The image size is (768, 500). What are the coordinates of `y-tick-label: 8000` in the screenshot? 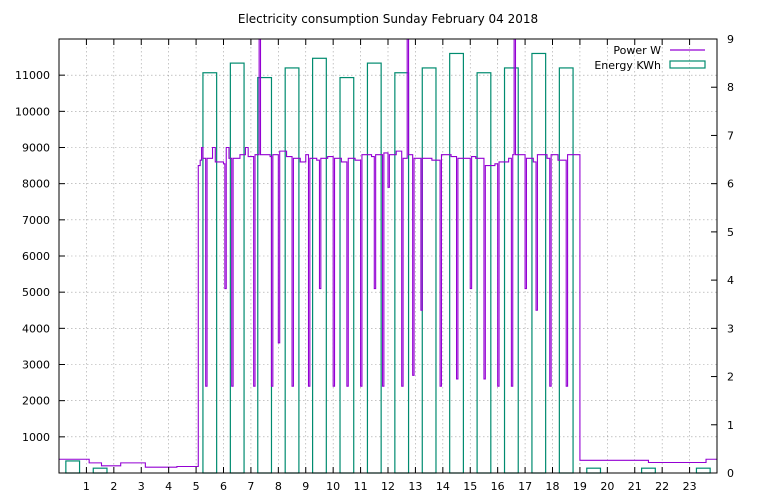 It's located at (36, 184).